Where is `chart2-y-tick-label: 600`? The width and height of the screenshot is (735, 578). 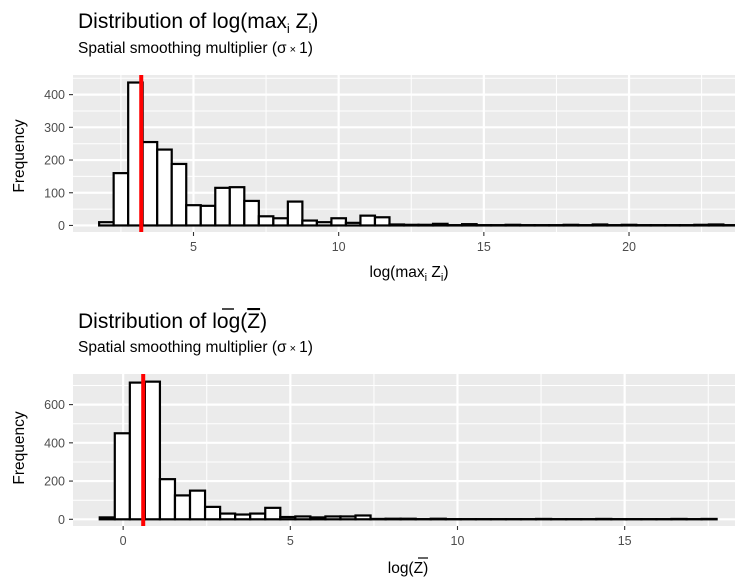 chart2-y-tick-label: 600 is located at coordinates (54, 405).